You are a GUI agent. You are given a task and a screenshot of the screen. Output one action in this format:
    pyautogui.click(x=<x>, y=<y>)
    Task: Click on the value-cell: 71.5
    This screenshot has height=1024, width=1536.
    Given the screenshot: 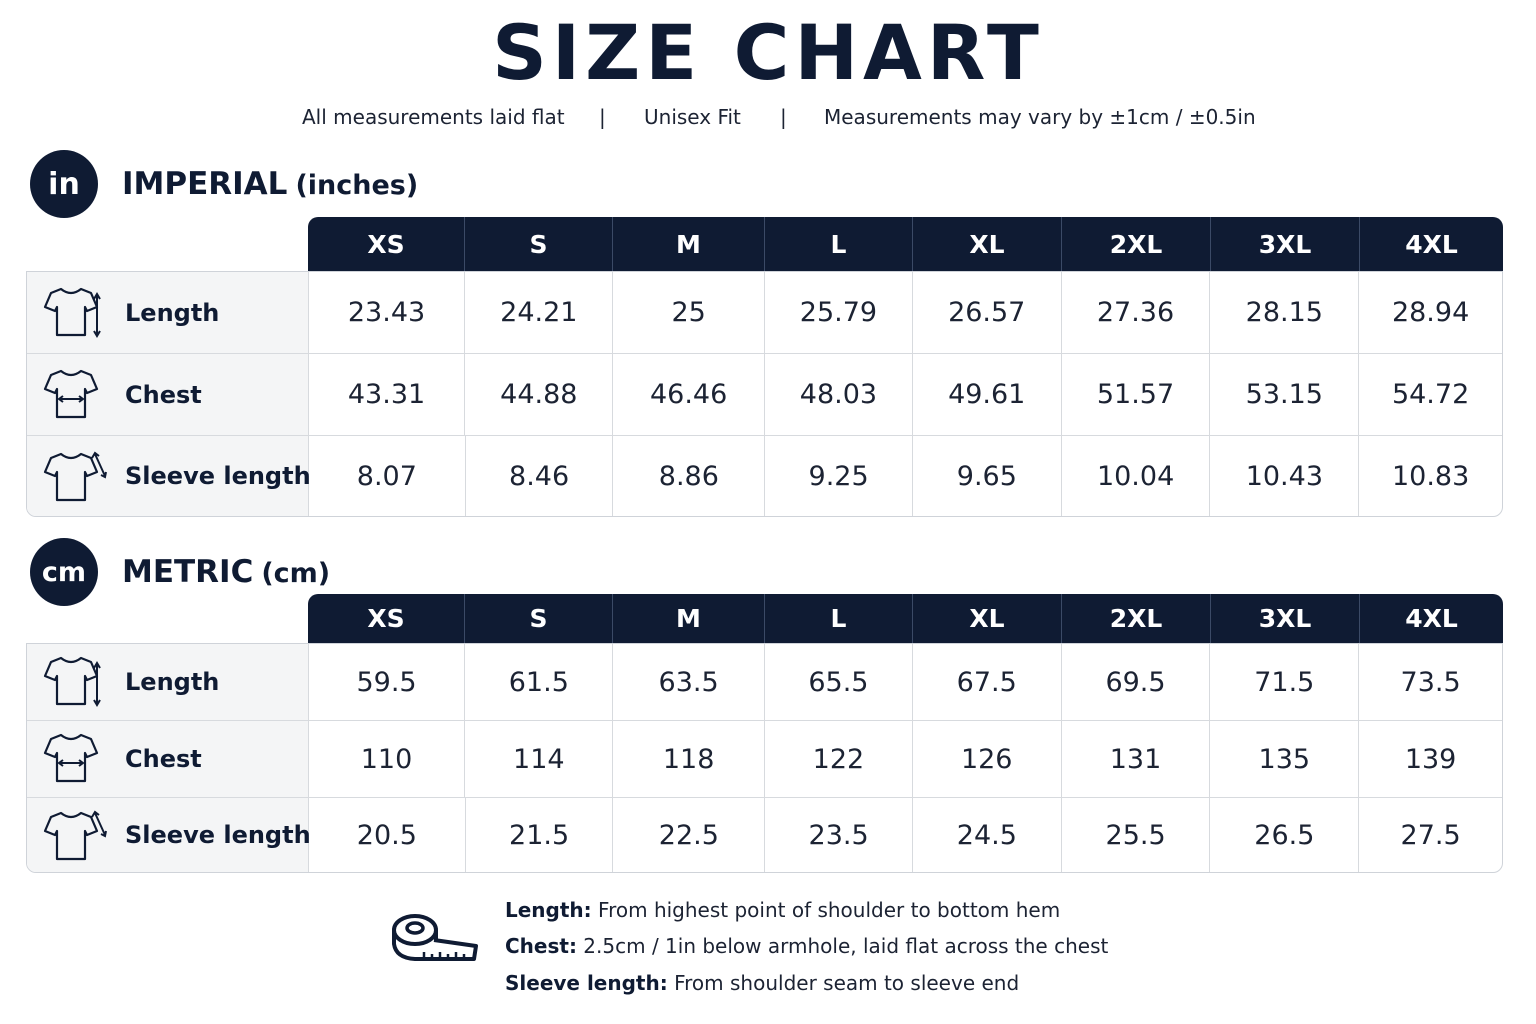 What is the action you would take?
    pyautogui.click(x=1285, y=682)
    